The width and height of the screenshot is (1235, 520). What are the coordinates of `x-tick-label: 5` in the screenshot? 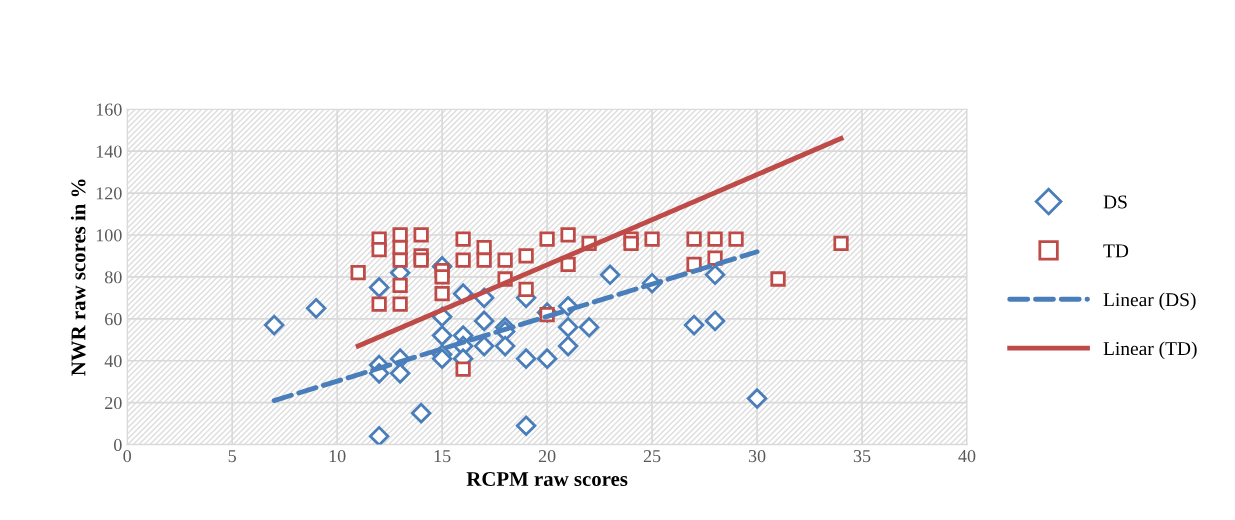 It's located at (232, 456).